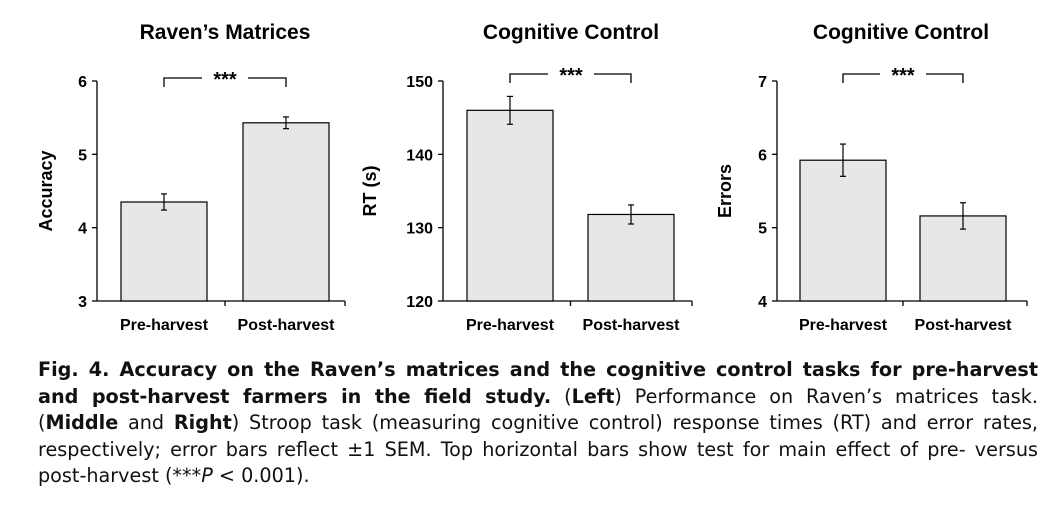 The height and width of the screenshot is (530, 1061). What do you see at coordinates (593, 396) in the screenshot?
I see `caption-left: Left` at bounding box center [593, 396].